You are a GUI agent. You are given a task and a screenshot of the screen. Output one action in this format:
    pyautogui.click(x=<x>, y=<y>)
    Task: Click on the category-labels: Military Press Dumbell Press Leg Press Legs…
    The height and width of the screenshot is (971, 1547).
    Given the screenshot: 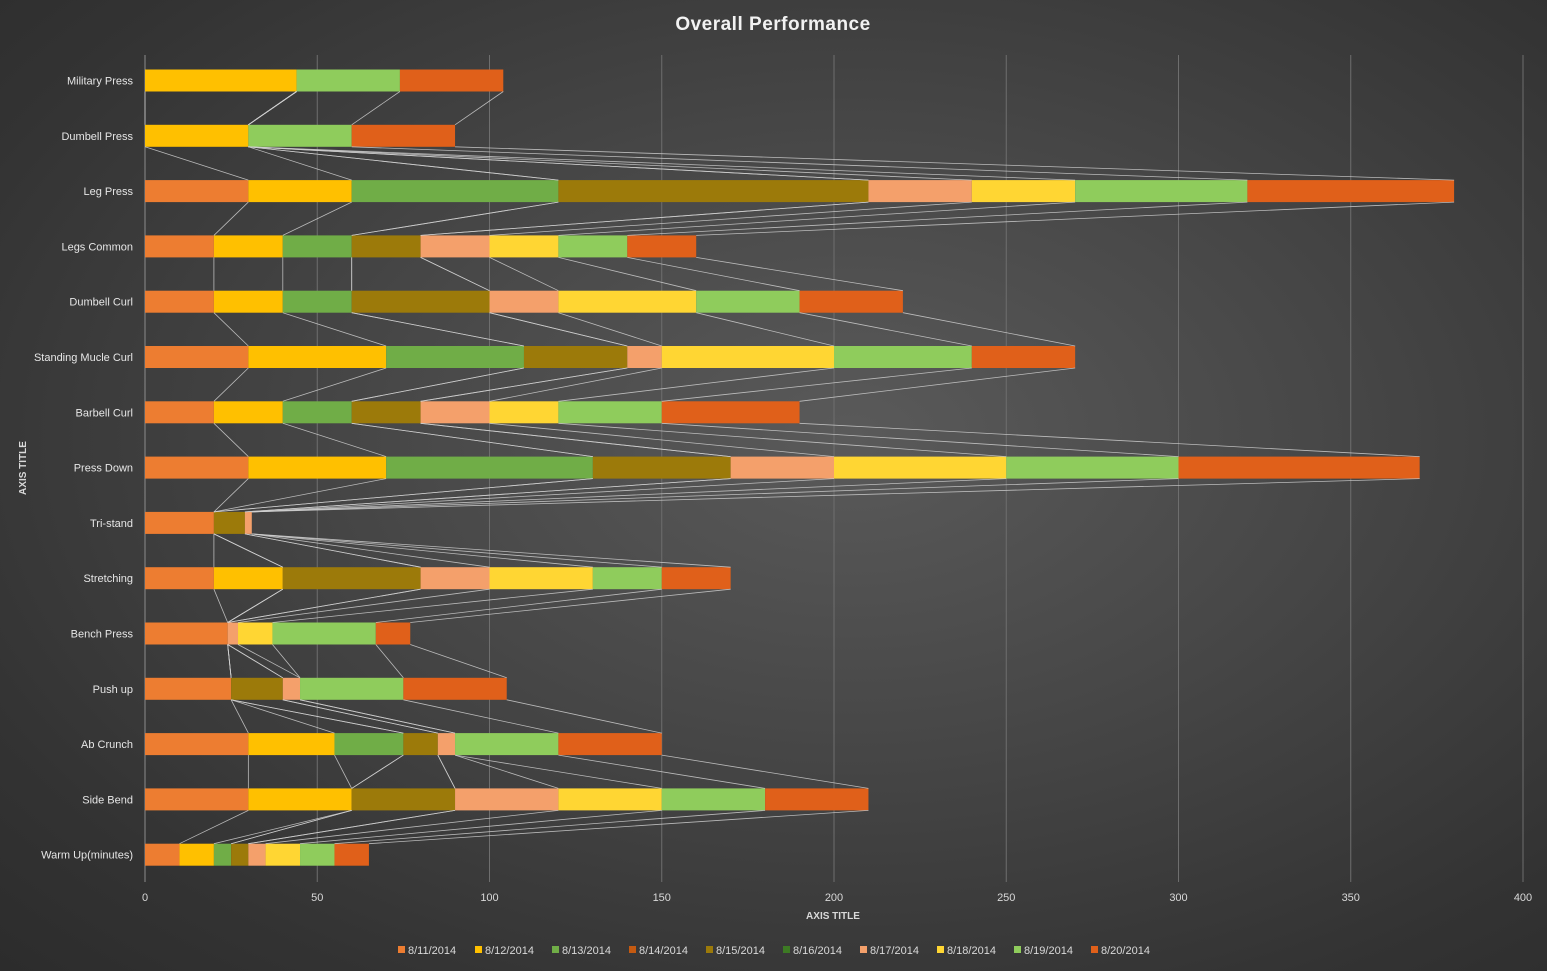 What is the action you would take?
    pyautogui.click(x=84, y=469)
    